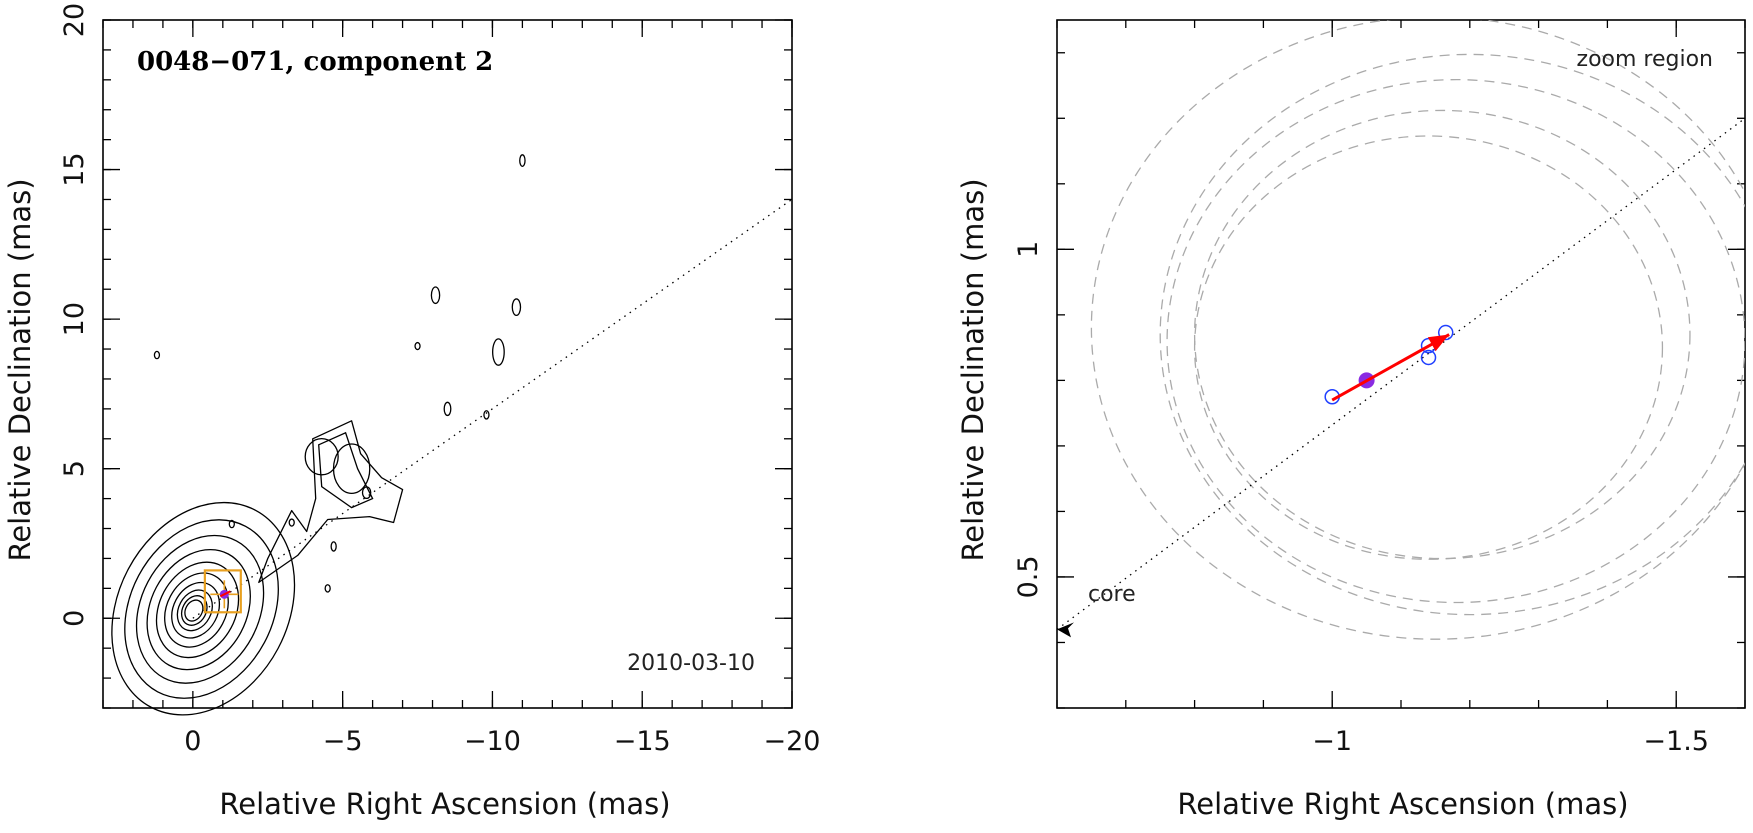 This screenshot has height=833, width=1753. Describe the element at coordinates (444, 804) in the screenshot. I see `left-x-axis-label: Relative Right Ascension (mas)` at that location.